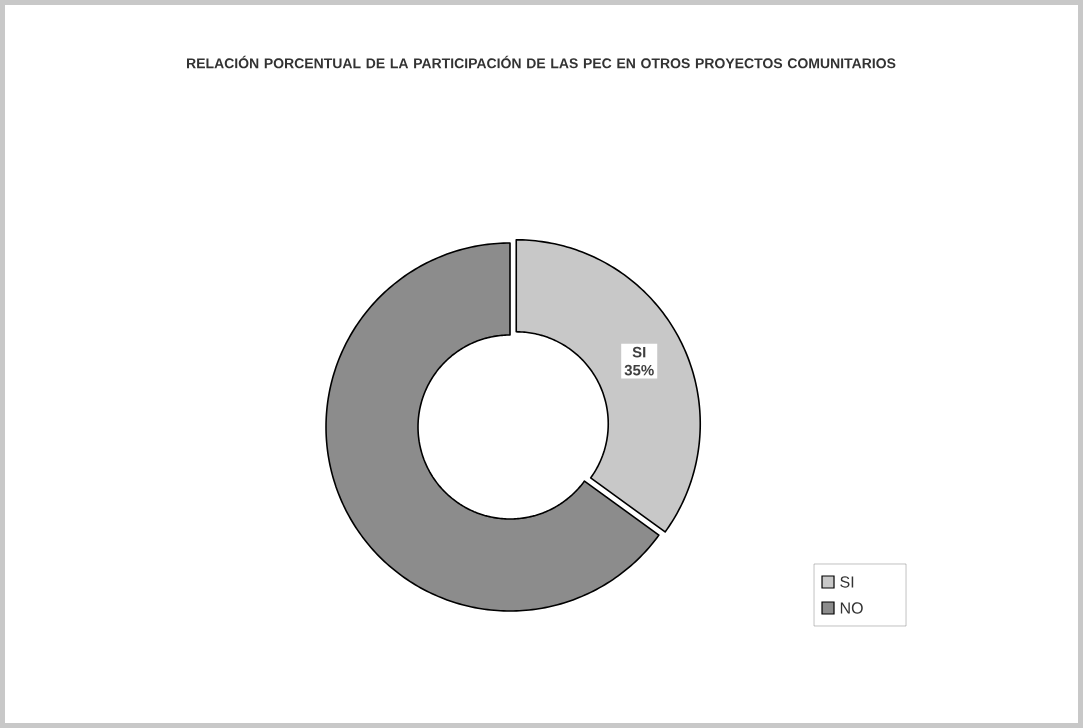 The height and width of the screenshot is (728, 1083). I want to click on chart-title: RELACIÓN PORCENTUAL DE LA PARTICIPACIÓN DE LAS PEC EN OTROS PROYECTOS COMUNITARIOS, so click(541, 62).